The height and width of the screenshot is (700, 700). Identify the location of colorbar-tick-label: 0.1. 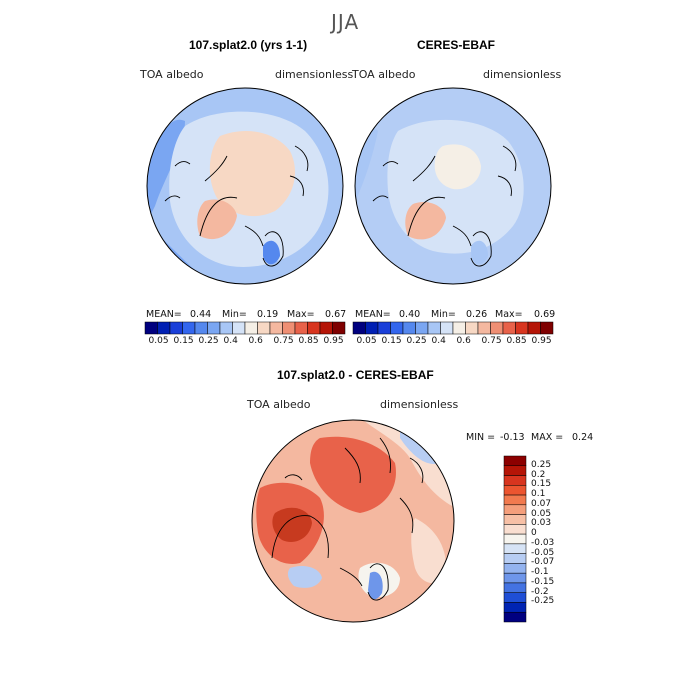
(538, 494).